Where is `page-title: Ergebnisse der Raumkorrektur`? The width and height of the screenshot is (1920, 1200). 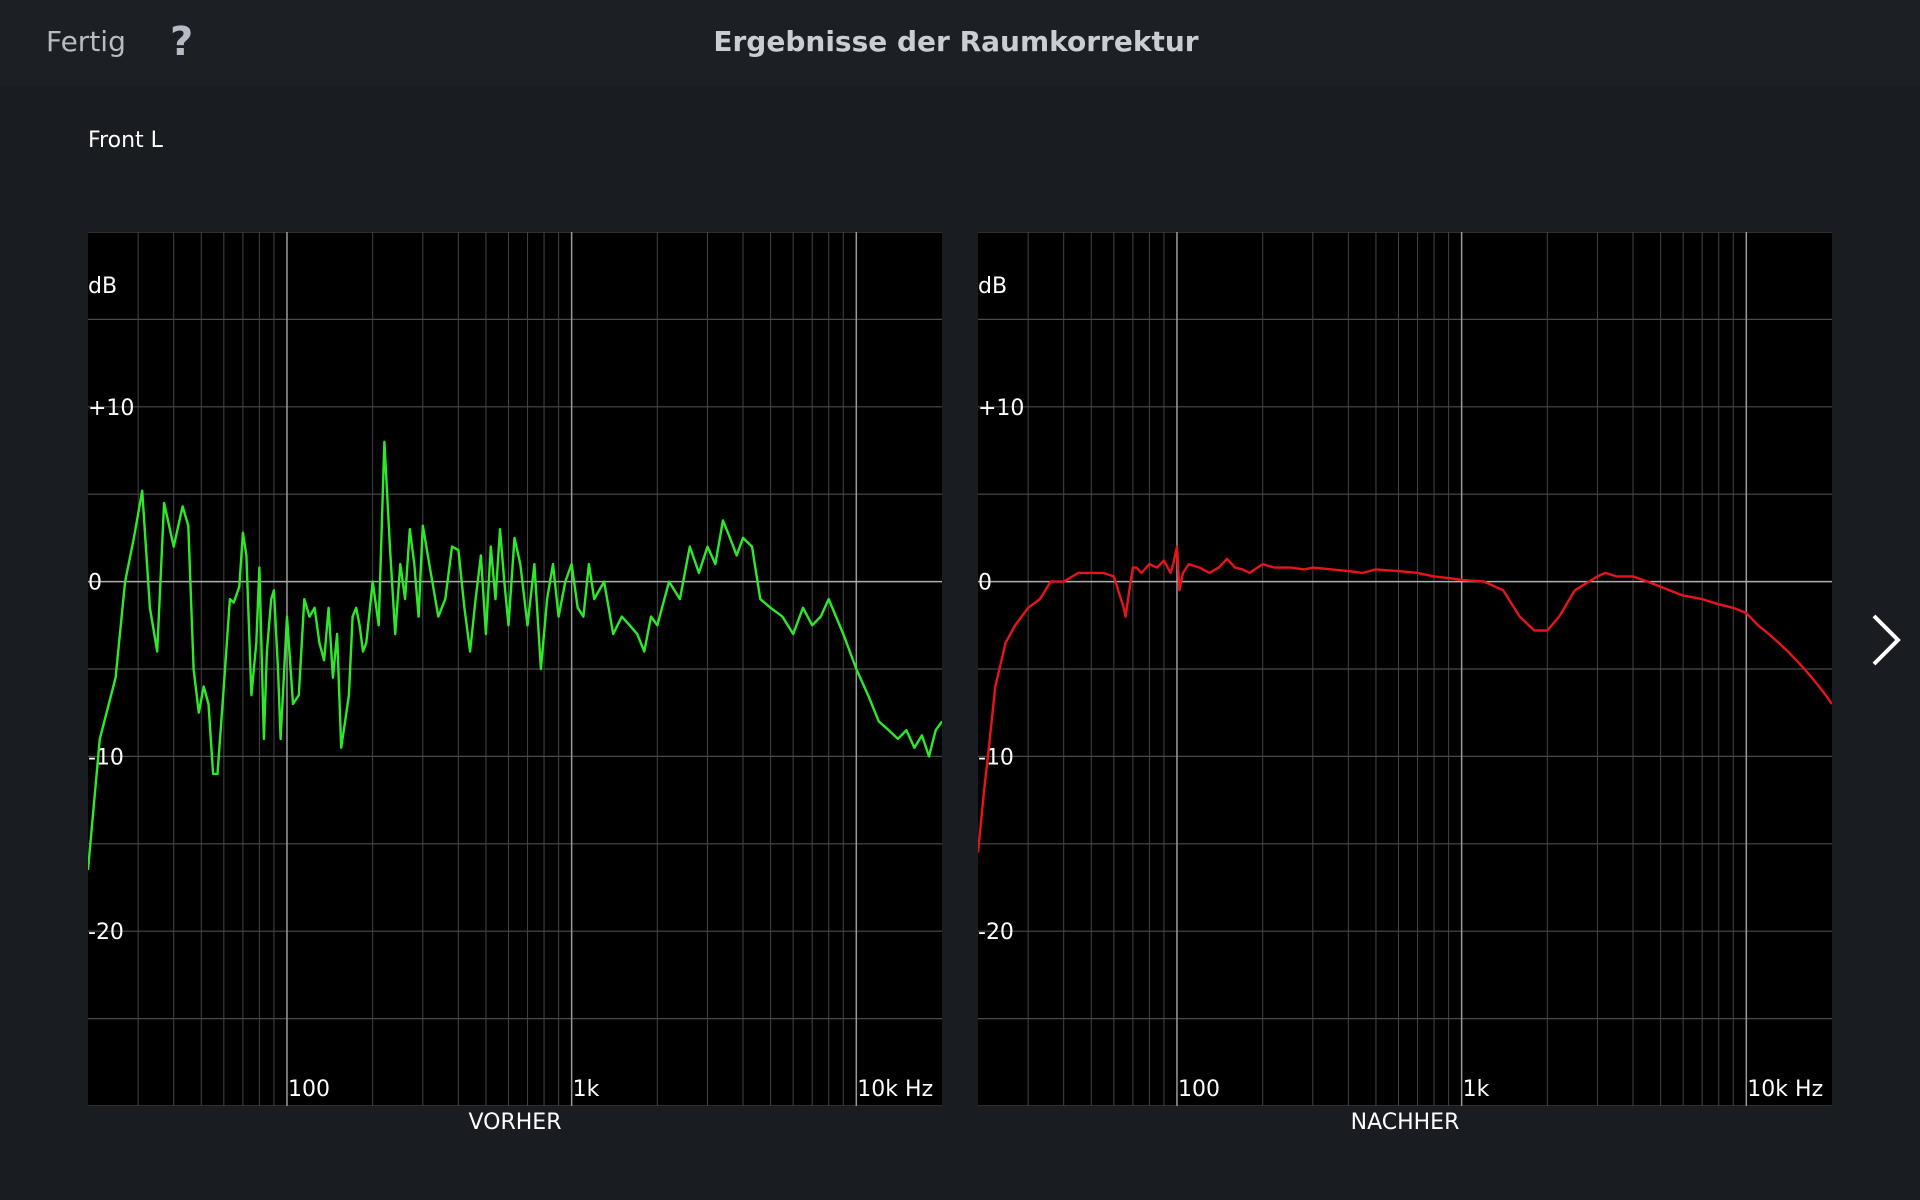 page-title: Ergebnisse der Raumkorrektur is located at coordinates (956, 41).